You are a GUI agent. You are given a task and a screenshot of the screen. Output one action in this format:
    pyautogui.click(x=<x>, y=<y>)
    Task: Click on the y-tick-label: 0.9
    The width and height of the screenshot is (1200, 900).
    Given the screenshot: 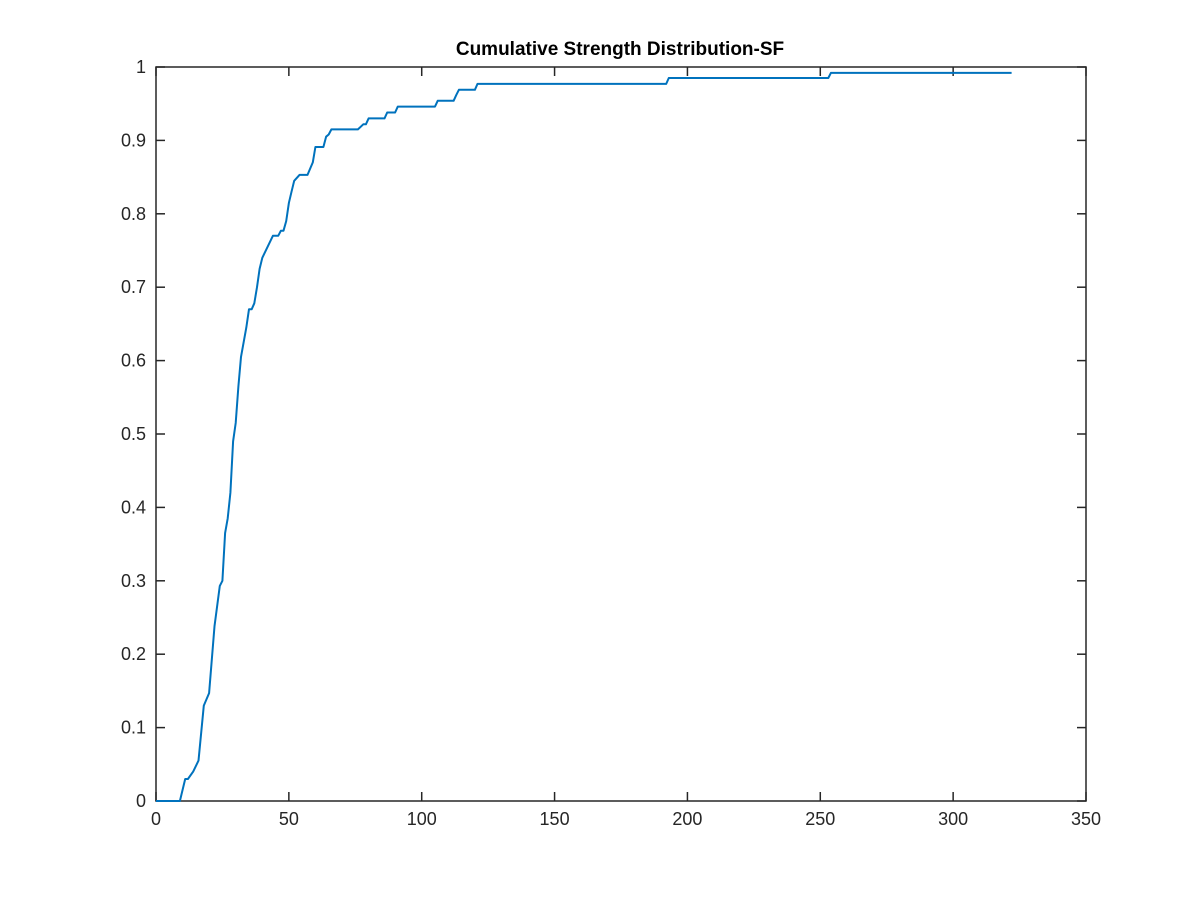 What is the action you would take?
    pyautogui.click(x=133, y=140)
    